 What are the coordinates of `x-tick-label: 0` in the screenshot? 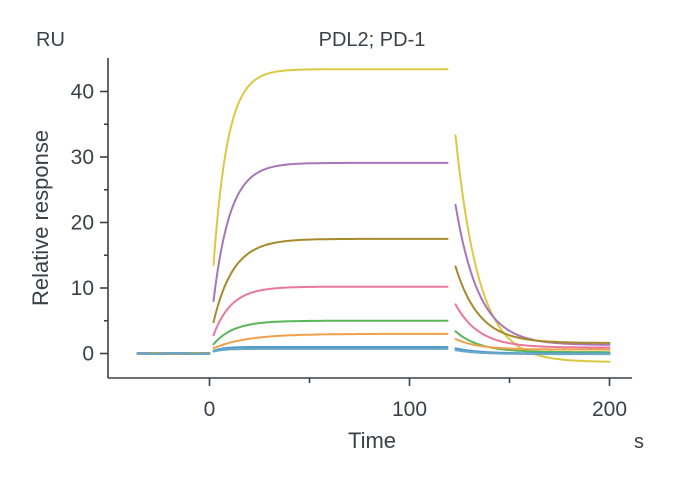 It's located at (210, 409).